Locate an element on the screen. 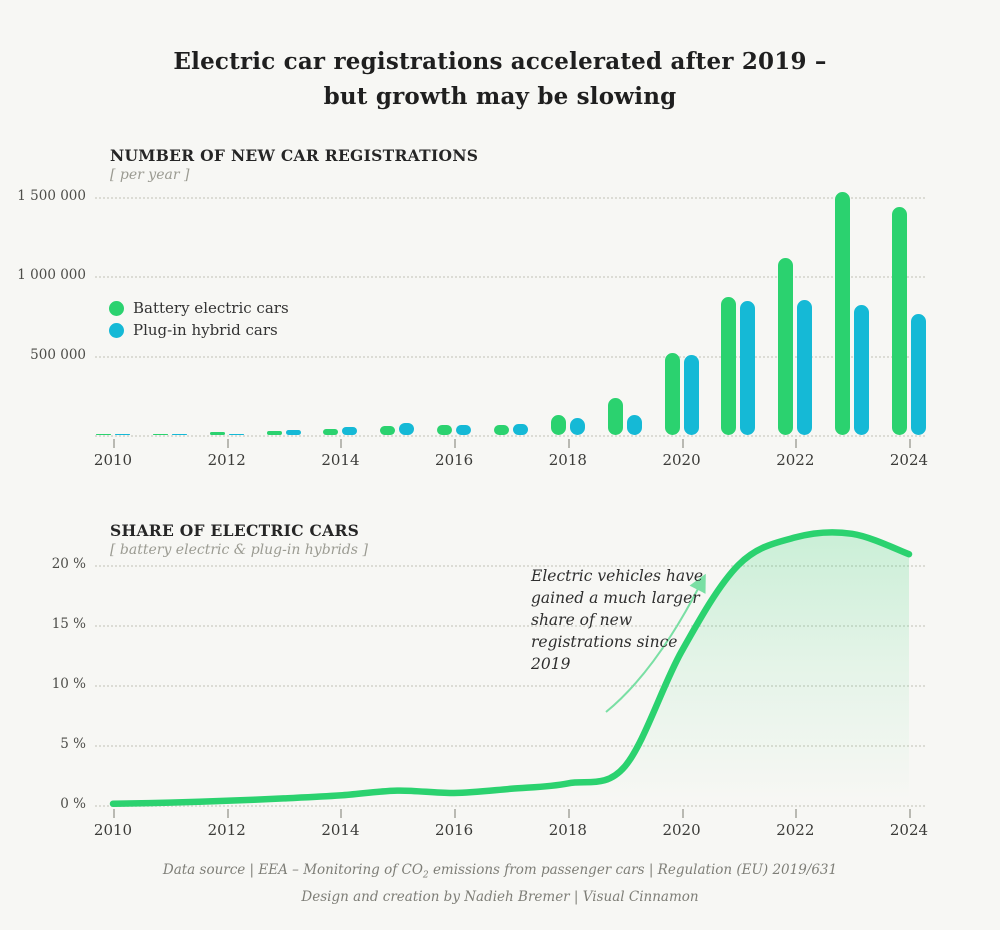  reg-x-tick-2010 is located at coordinates (114, 443).